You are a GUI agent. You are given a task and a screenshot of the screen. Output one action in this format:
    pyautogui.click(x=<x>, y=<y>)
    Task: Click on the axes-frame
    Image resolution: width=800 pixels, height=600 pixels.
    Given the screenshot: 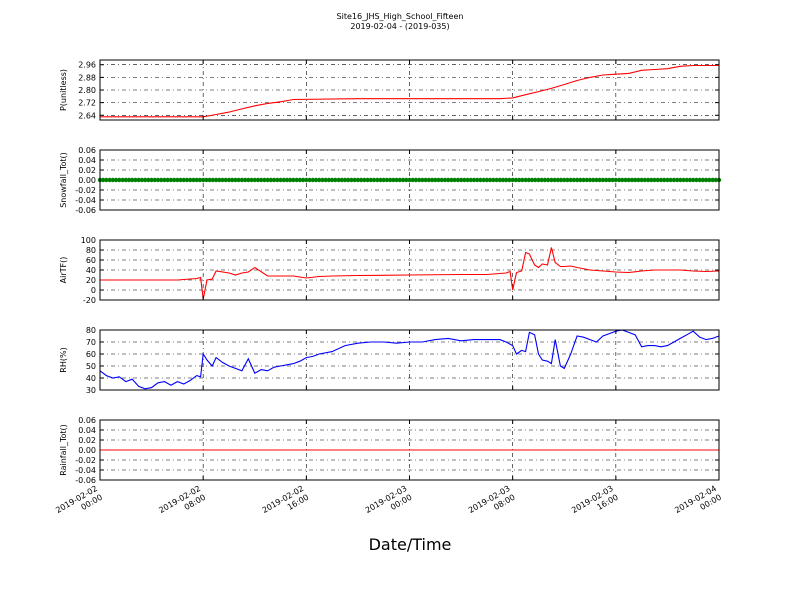 What is the action you would take?
    pyautogui.click(x=409, y=90)
    